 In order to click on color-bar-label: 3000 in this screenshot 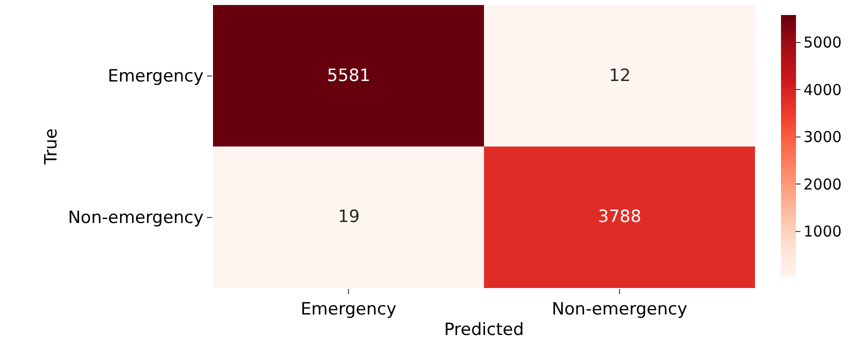, I will do `click(823, 137)`.